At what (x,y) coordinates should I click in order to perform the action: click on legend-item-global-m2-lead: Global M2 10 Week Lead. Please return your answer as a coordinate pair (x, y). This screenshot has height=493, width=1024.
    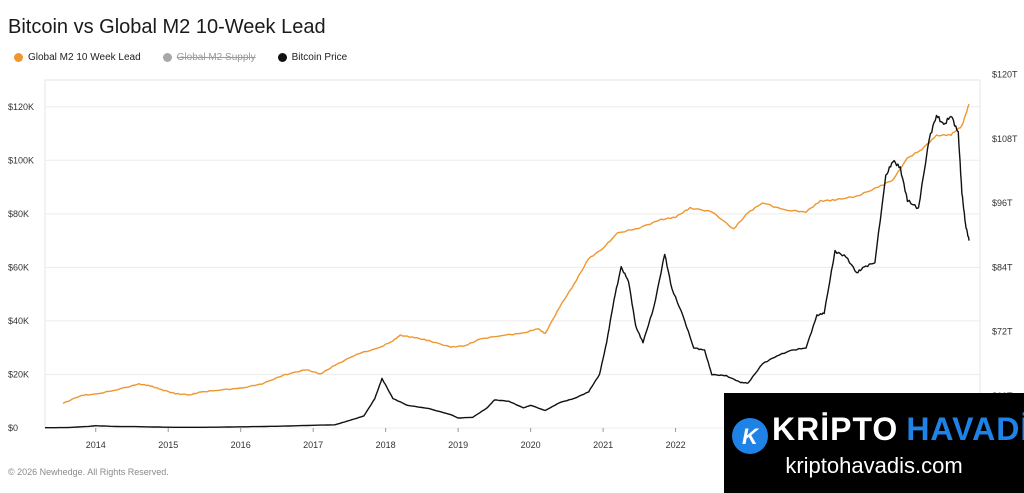
    Looking at the image, I should click on (77, 57).